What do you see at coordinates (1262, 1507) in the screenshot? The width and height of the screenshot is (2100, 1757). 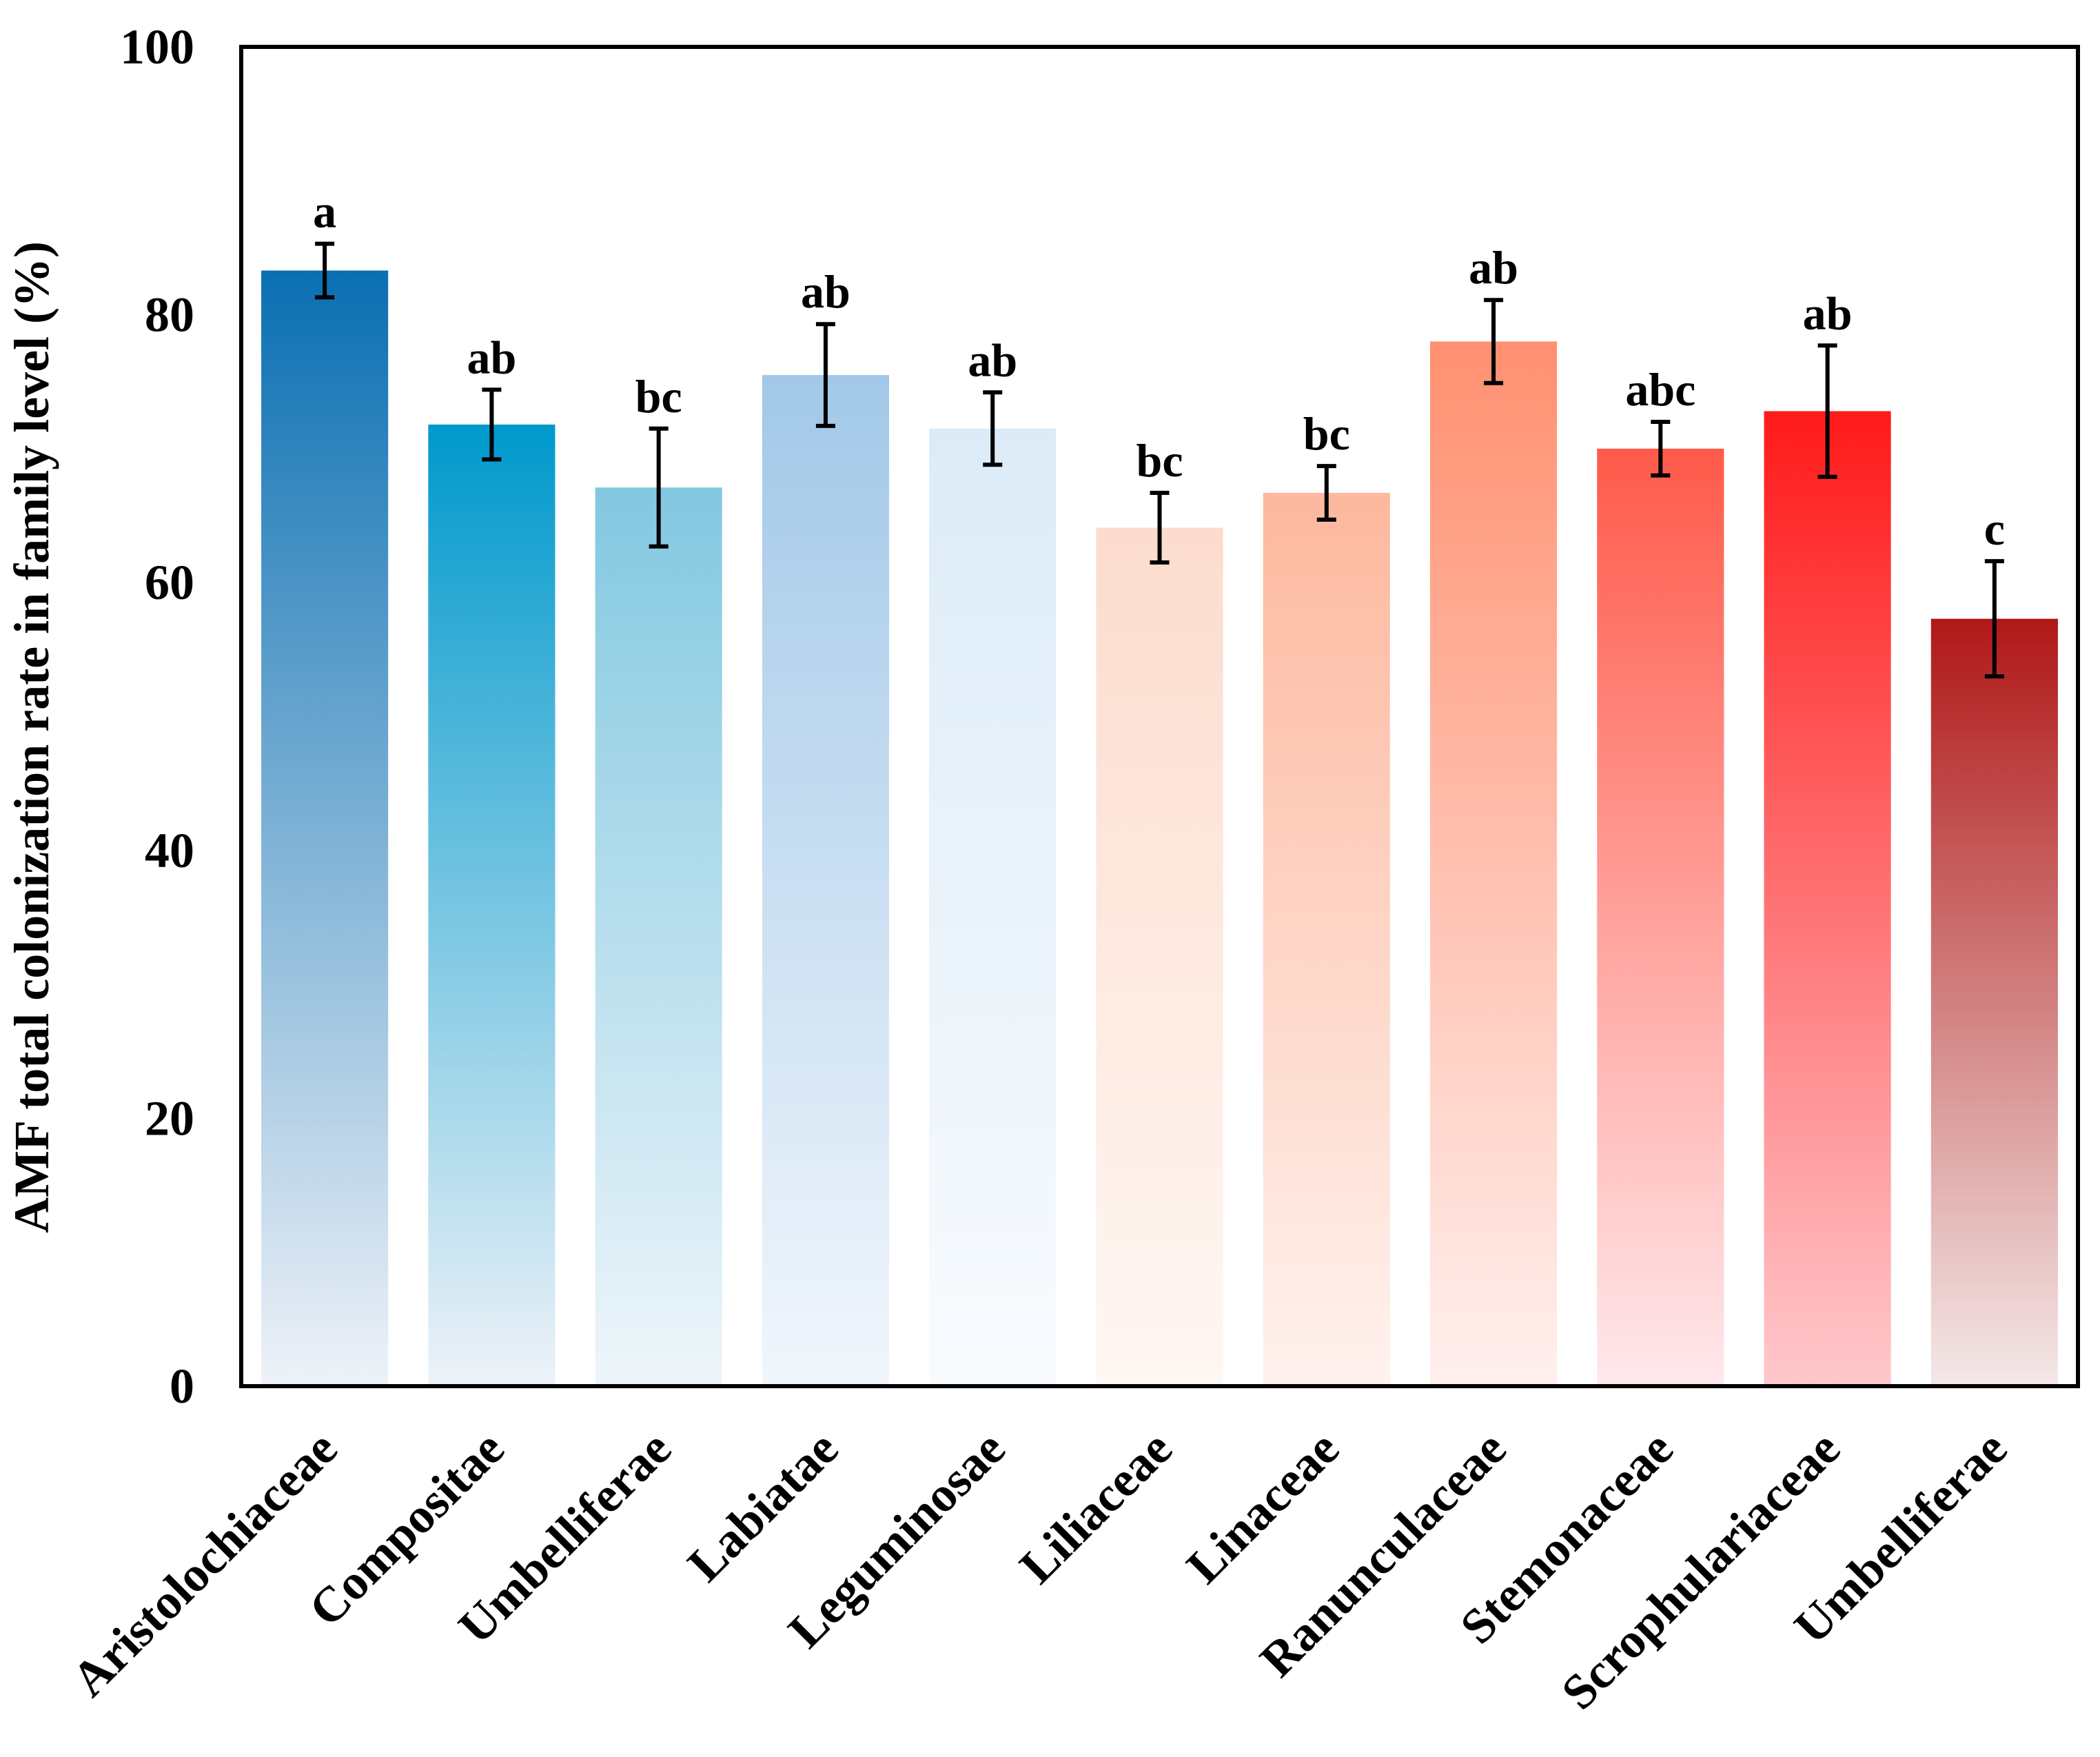 I see `category-label-7: Linaceae` at bounding box center [1262, 1507].